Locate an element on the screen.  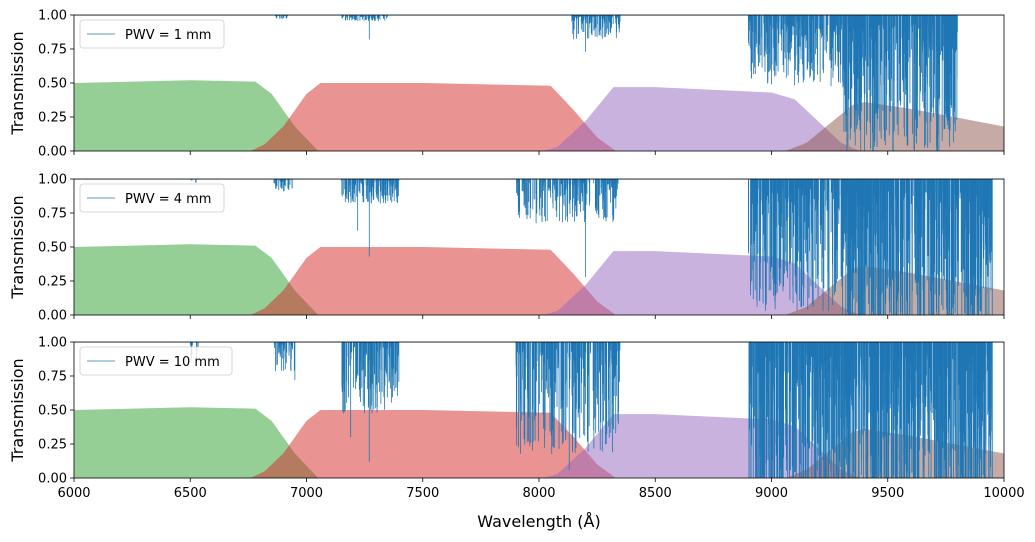
x-tick-label: 7500 is located at coordinates (422, 493).